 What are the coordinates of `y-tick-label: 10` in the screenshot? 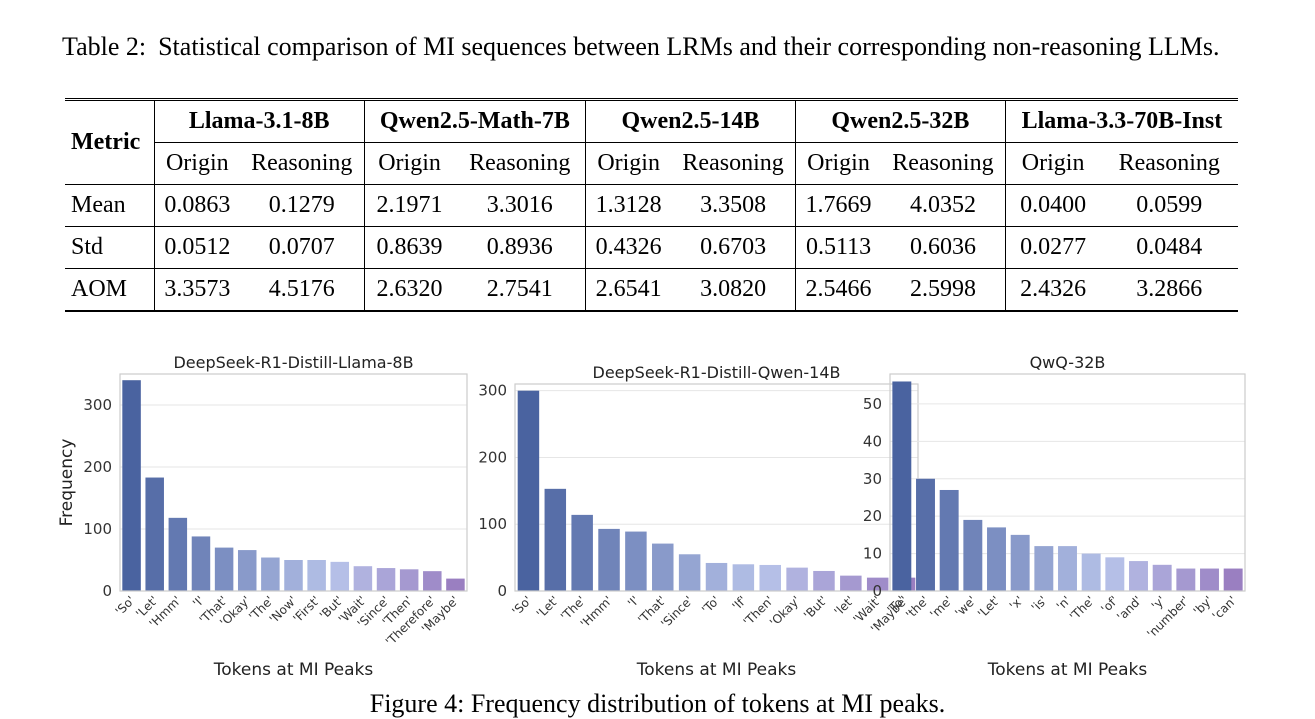 It's located at (872, 554).